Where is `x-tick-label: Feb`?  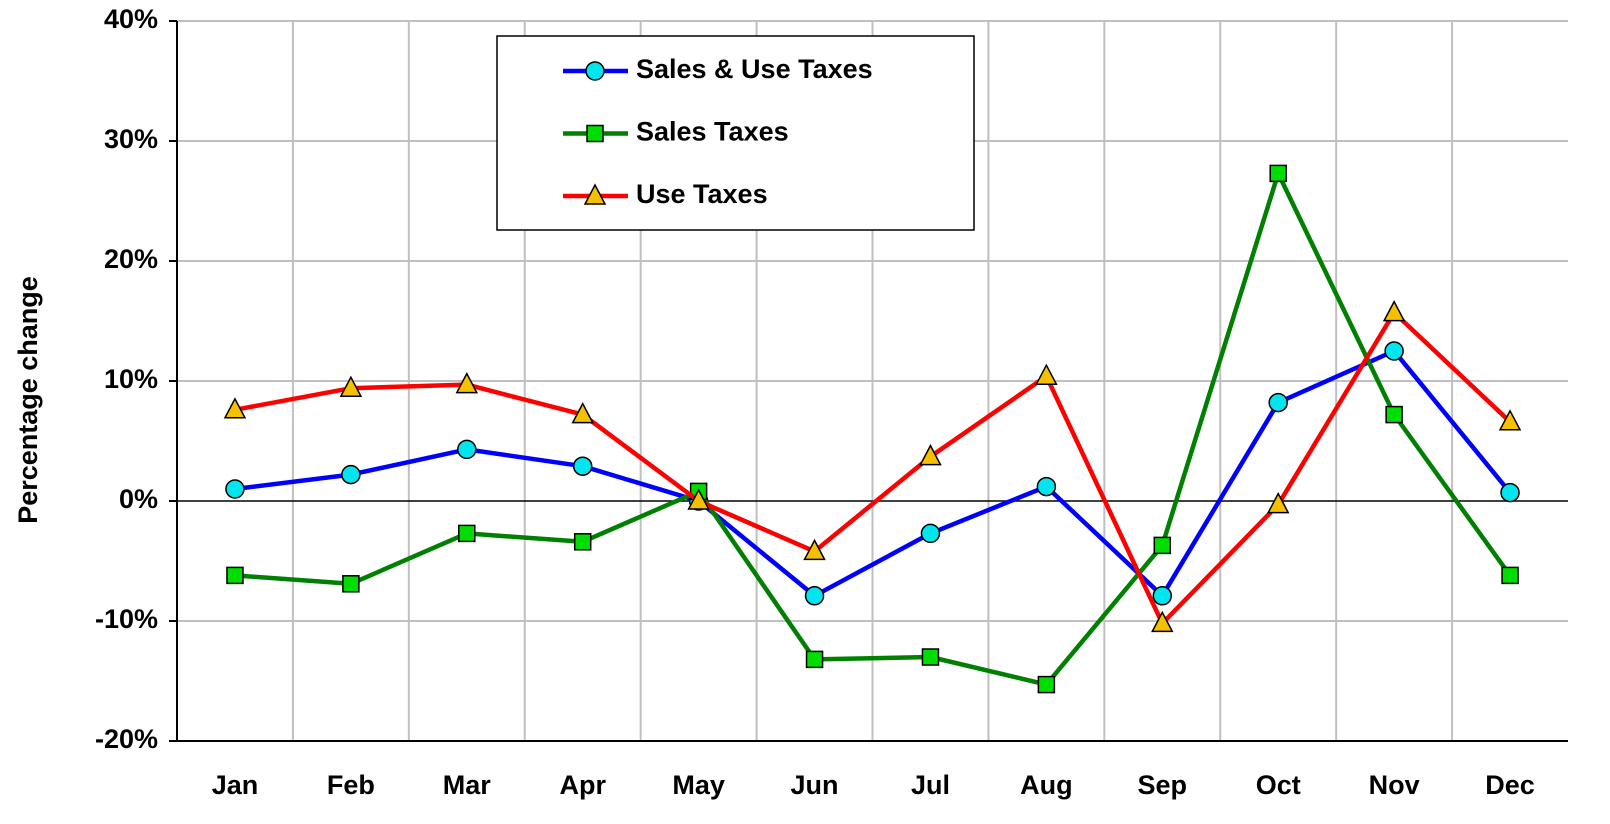 x-tick-label: Feb is located at coordinates (351, 785).